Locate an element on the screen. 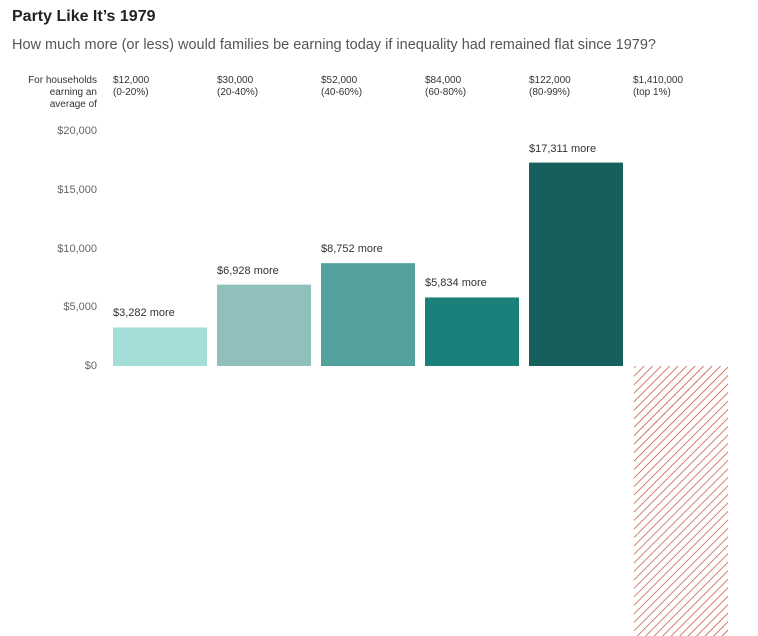 The width and height of the screenshot is (758, 636). bar-value-label: $3,282 more is located at coordinates (144, 313).